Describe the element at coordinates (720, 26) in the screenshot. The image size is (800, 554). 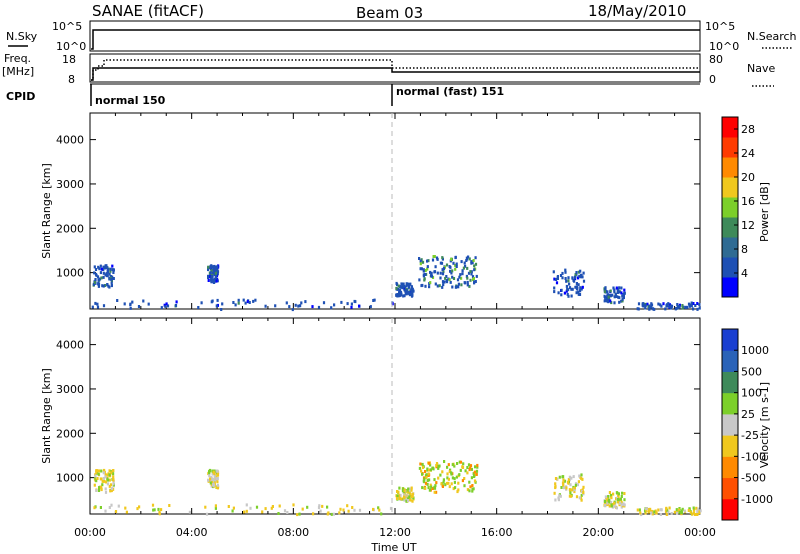
I see `nsearch-tick-top: 10^5` at that location.